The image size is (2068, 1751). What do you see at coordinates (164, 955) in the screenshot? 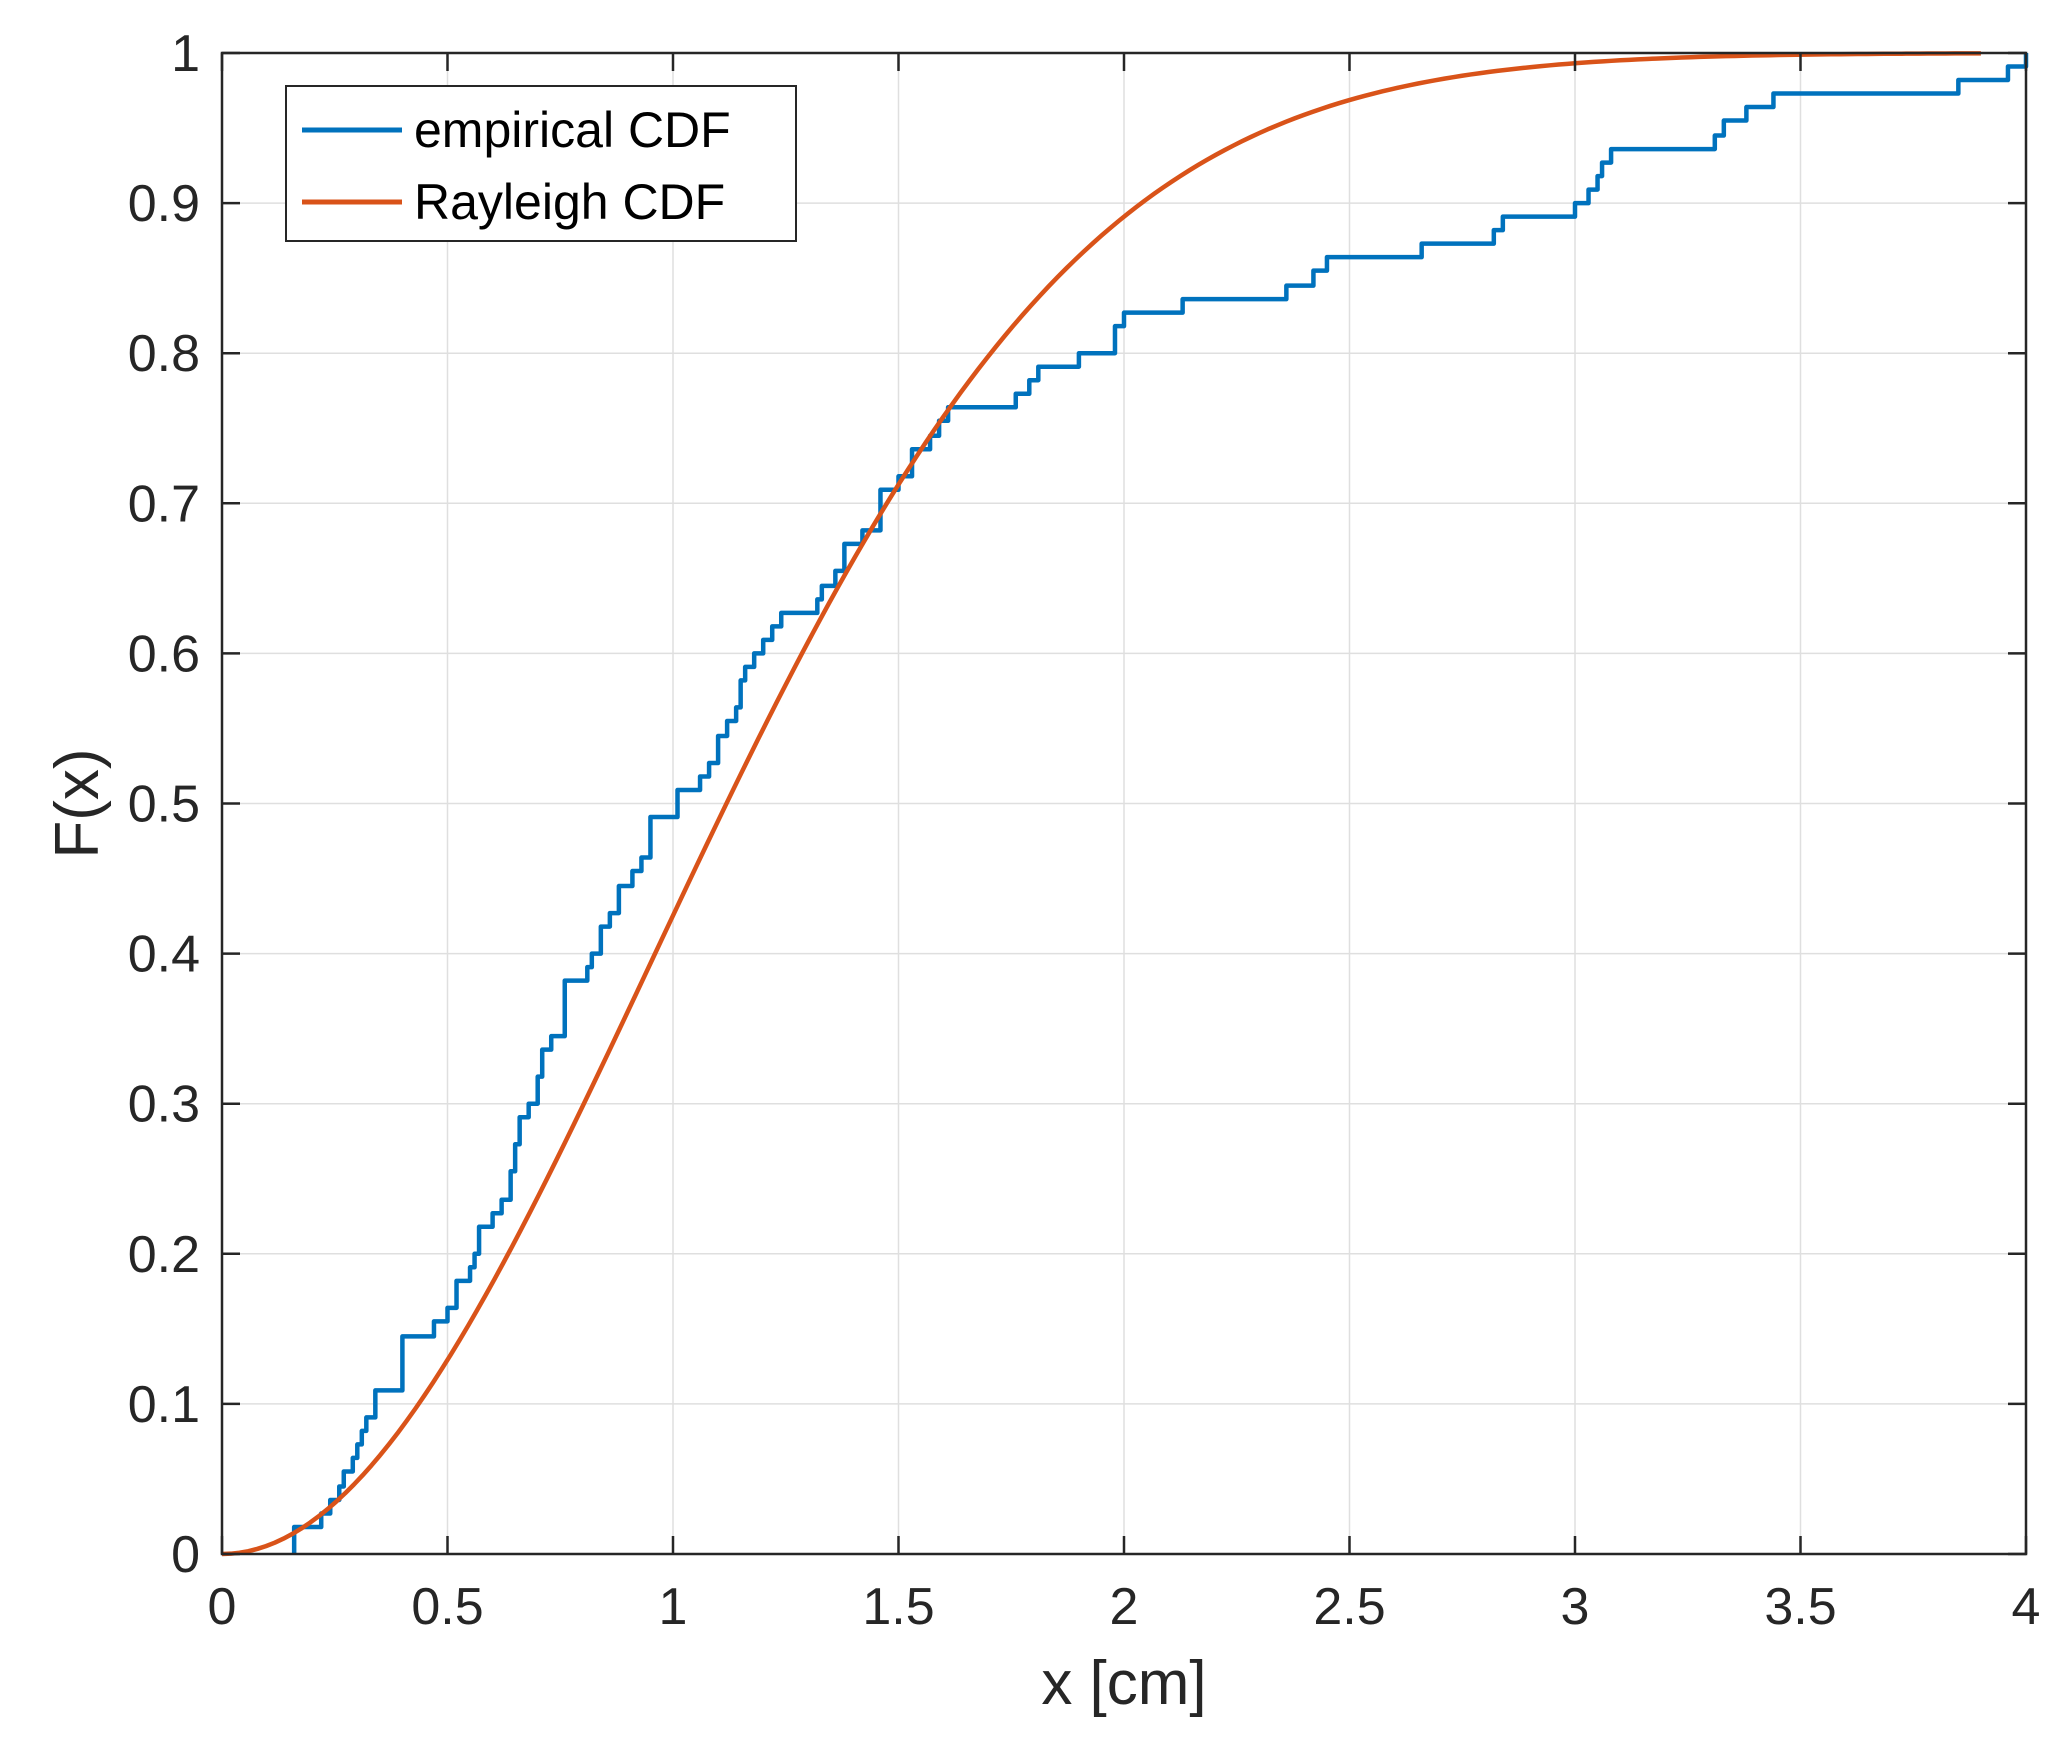
I see `y-tick-label: 0.4` at bounding box center [164, 955].